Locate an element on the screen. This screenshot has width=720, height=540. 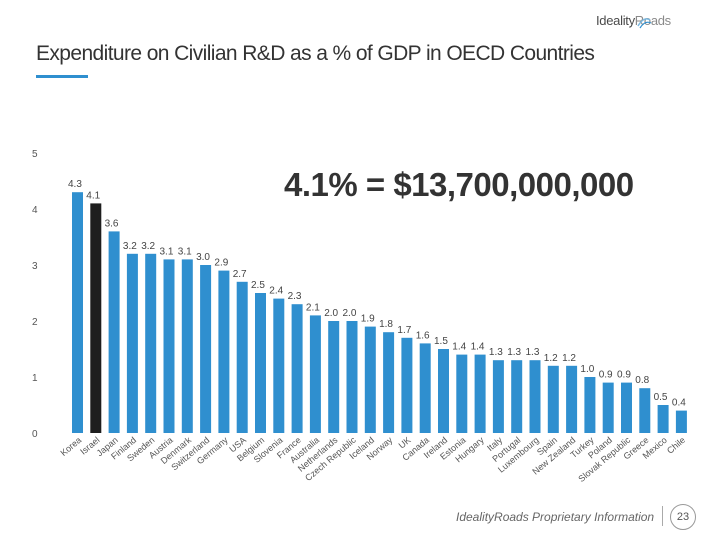
bar-value-label: 3.0 is located at coordinates (203, 257).